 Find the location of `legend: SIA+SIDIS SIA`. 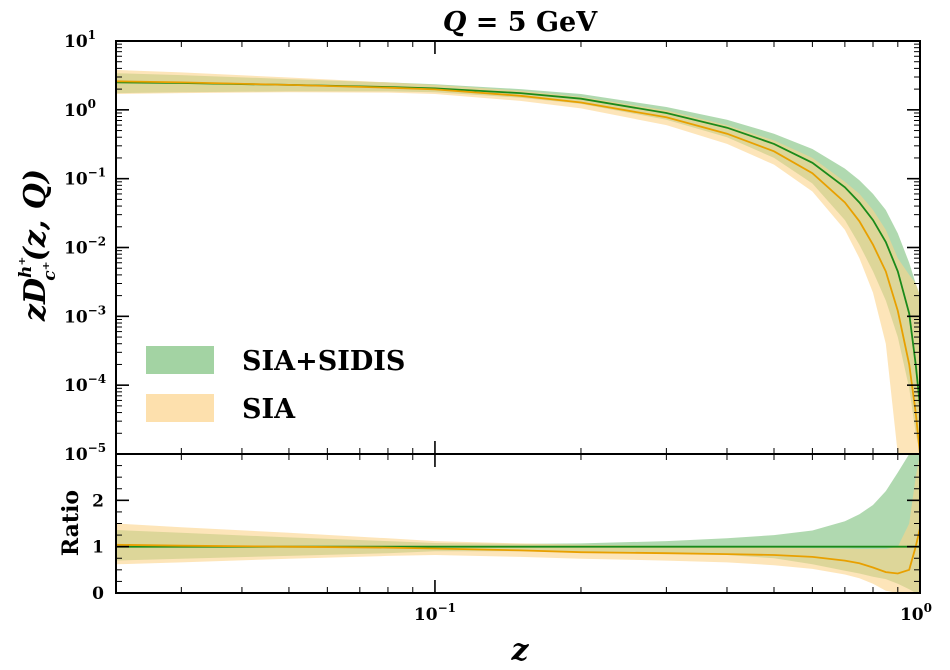

legend: SIA+SIDIS SIA is located at coordinates (275, 385).